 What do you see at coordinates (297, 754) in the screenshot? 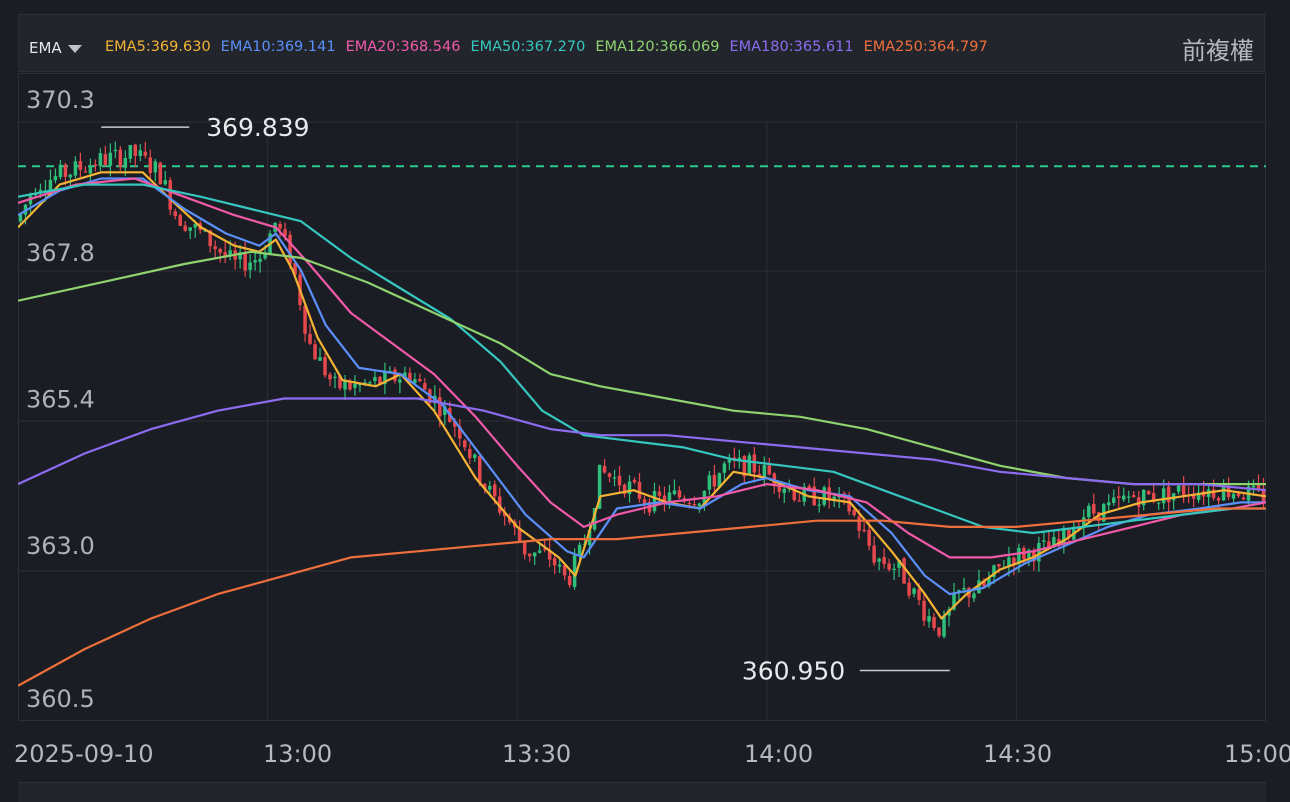
I see `x-tick-label: 13:00` at bounding box center [297, 754].